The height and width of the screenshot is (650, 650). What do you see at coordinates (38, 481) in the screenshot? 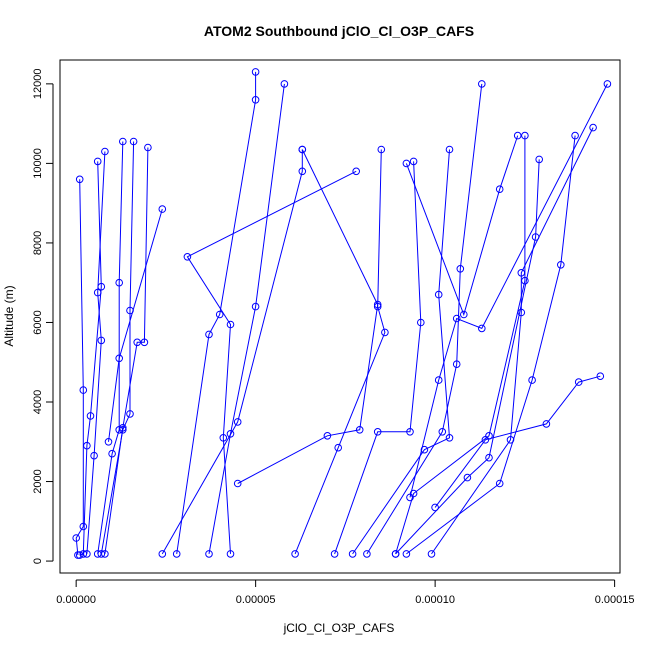
I see `y-tick-label: 2000` at bounding box center [38, 481].